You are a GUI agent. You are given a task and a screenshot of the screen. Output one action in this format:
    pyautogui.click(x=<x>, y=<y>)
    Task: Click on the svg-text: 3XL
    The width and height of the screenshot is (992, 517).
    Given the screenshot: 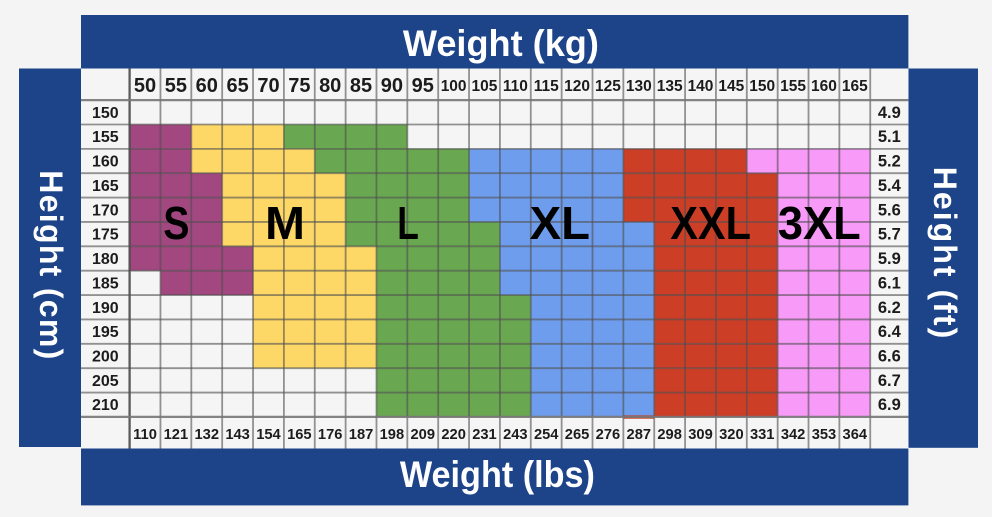 What is the action you would take?
    pyautogui.click(x=819, y=223)
    